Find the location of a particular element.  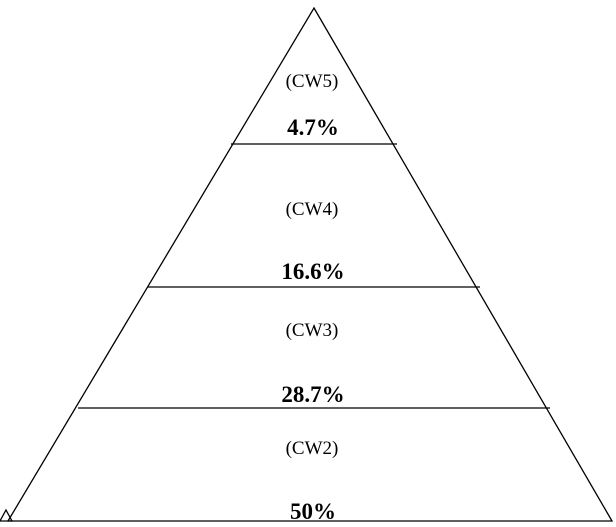

tier-cw4: (CW4) 16.6% is located at coordinates (312, 241).